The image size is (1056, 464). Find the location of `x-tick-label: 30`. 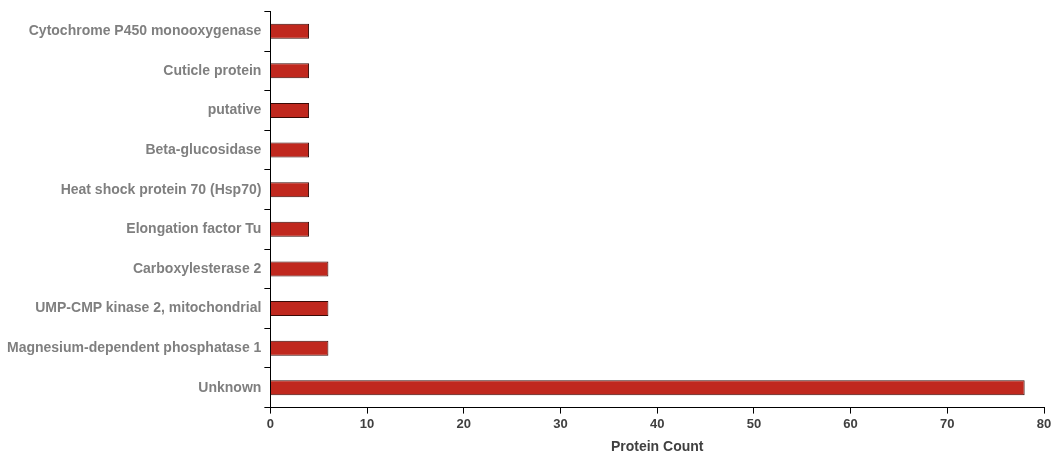

x-tick-label: 30 is located at coordinates (560, 423).